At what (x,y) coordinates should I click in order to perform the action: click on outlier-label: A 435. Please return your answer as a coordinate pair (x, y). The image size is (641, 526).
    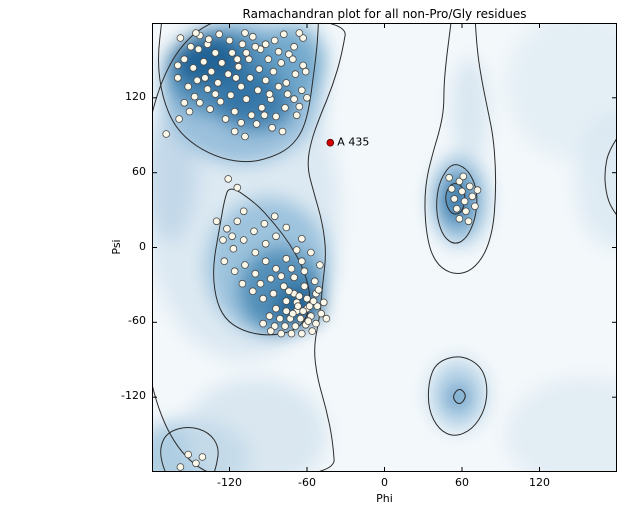
    Looking at the image, I should click on (353, 142).